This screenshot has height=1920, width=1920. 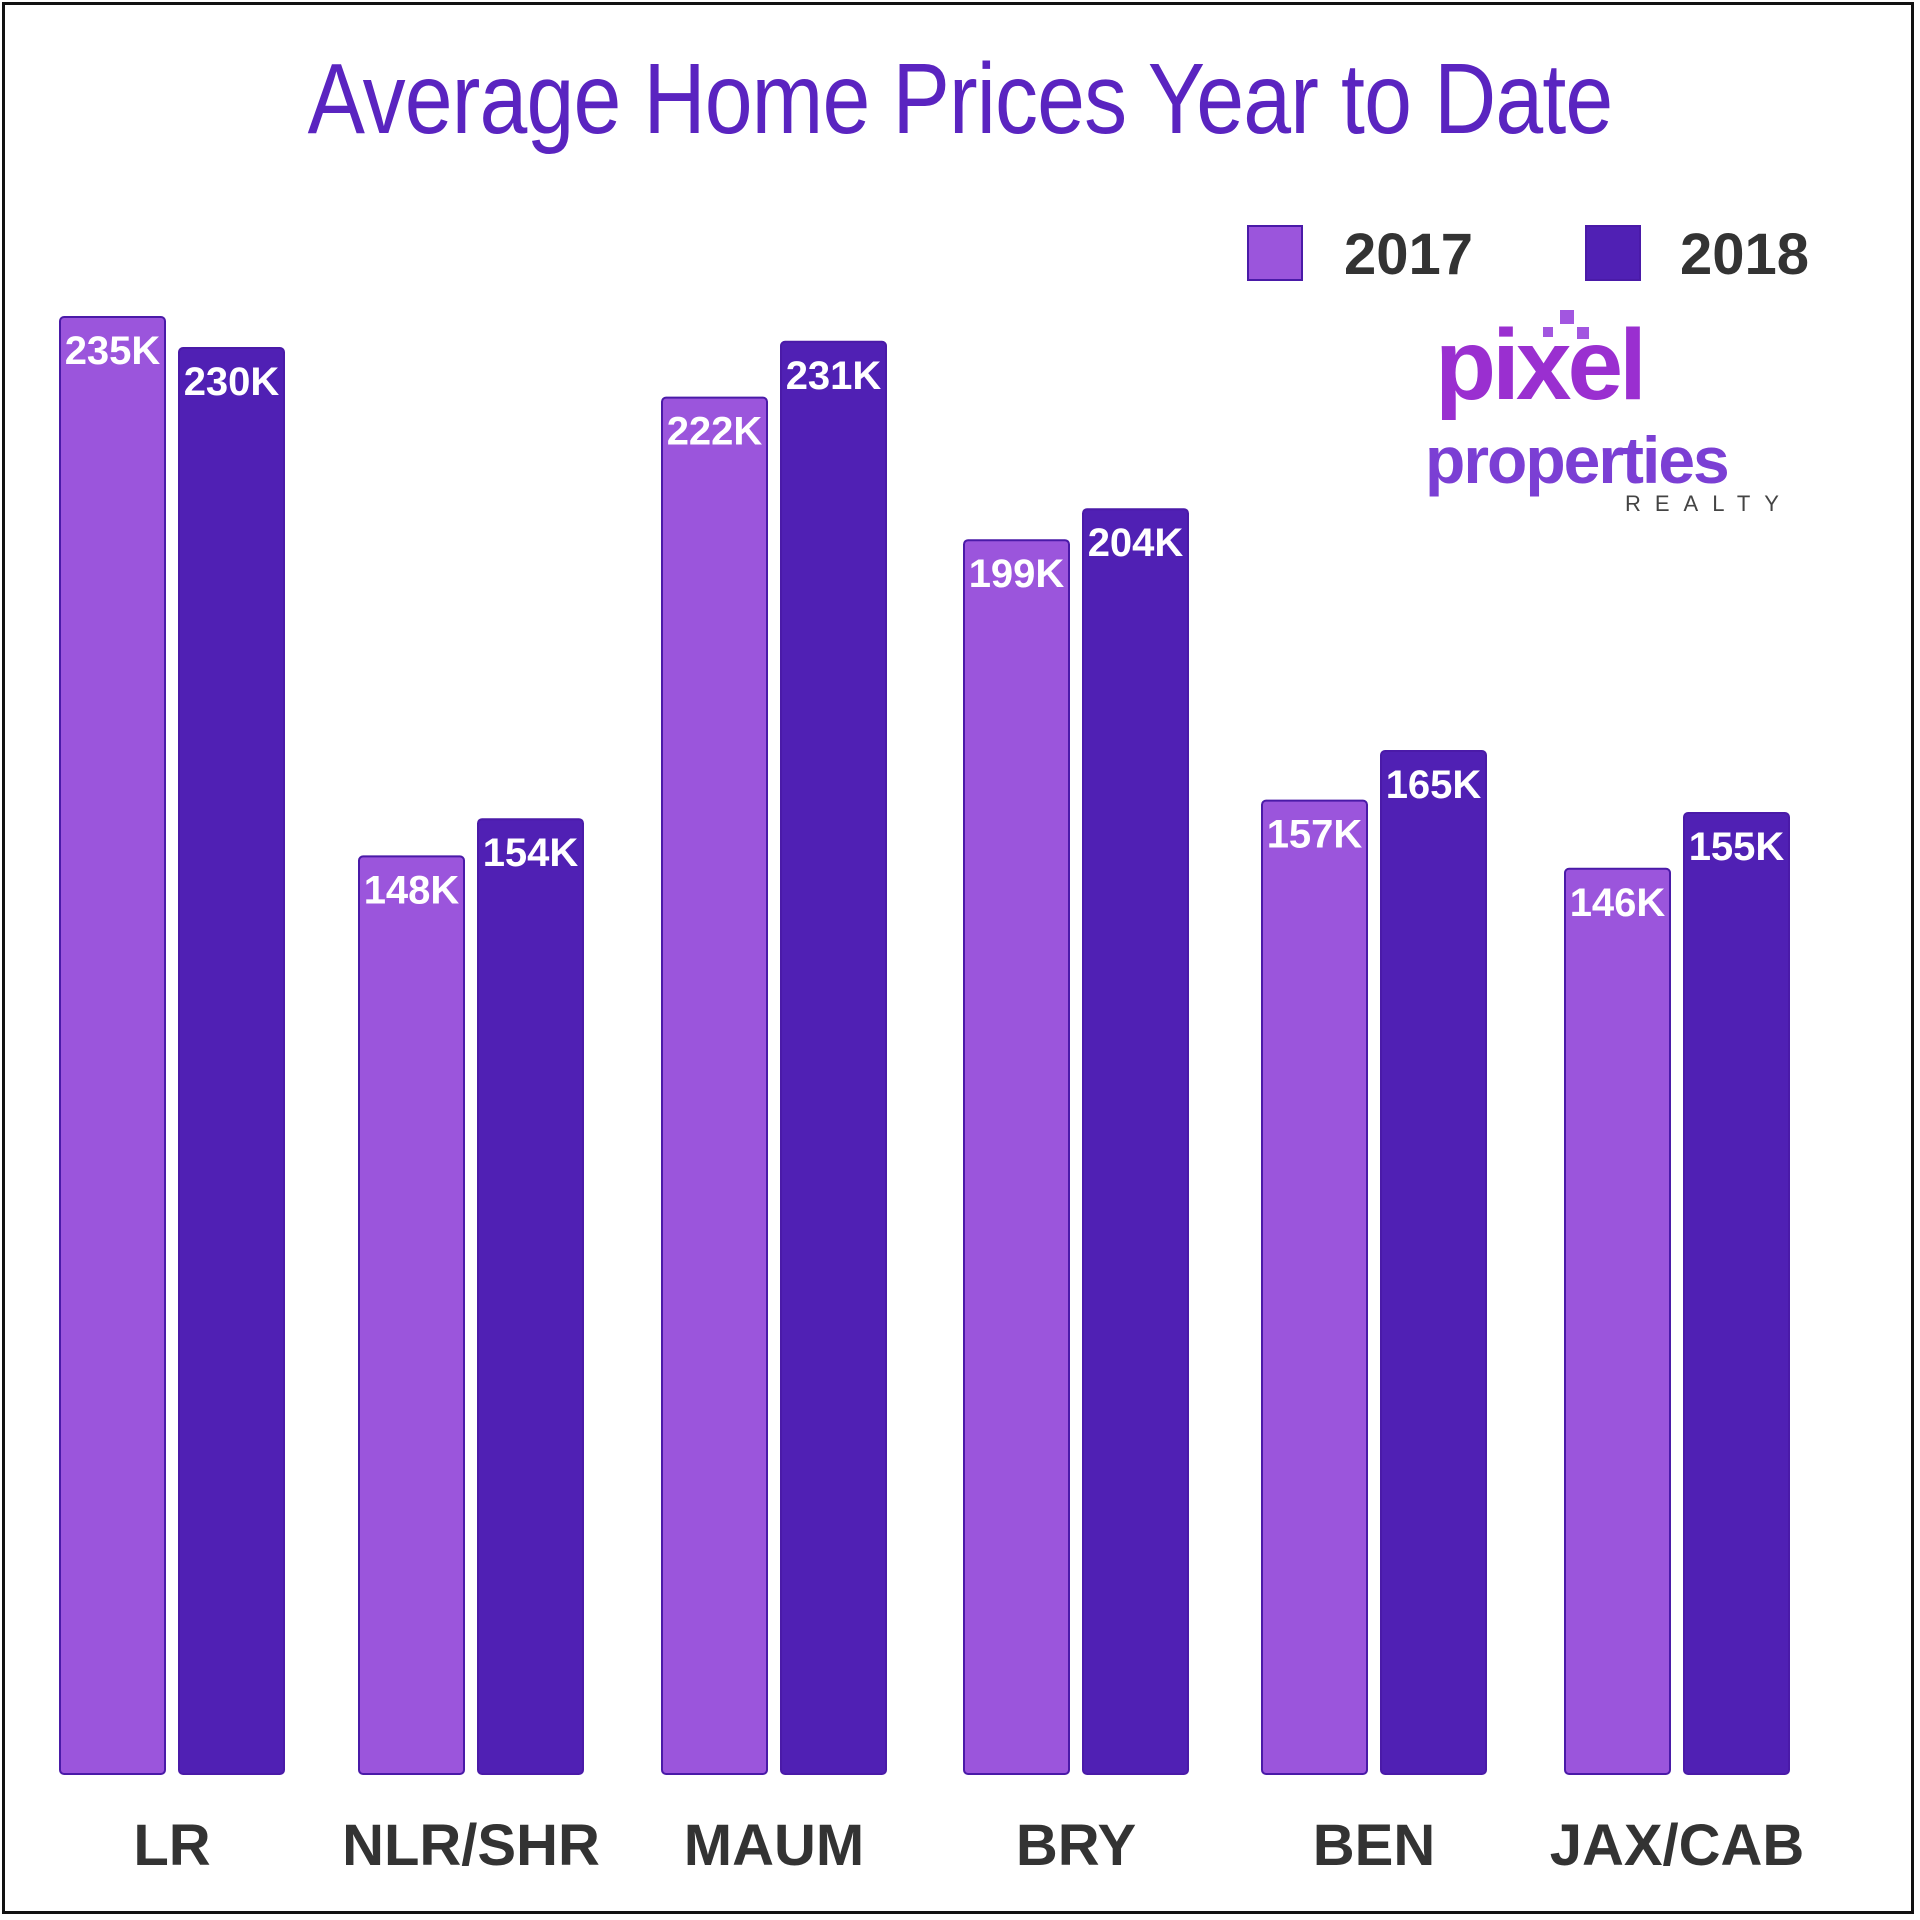 I want to click on chart-title: Average Home Prices Year to Date, so click(x=960, y=99).